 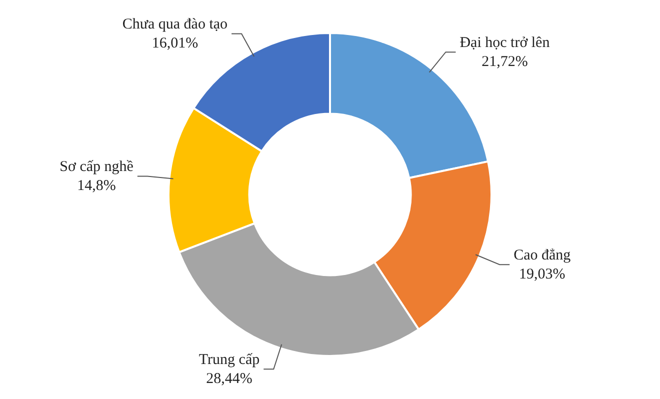 What do you see at coordinates (505, 62) in the screenshot?
I see `data-label: 21,72%` at bounding box center [505, 62].